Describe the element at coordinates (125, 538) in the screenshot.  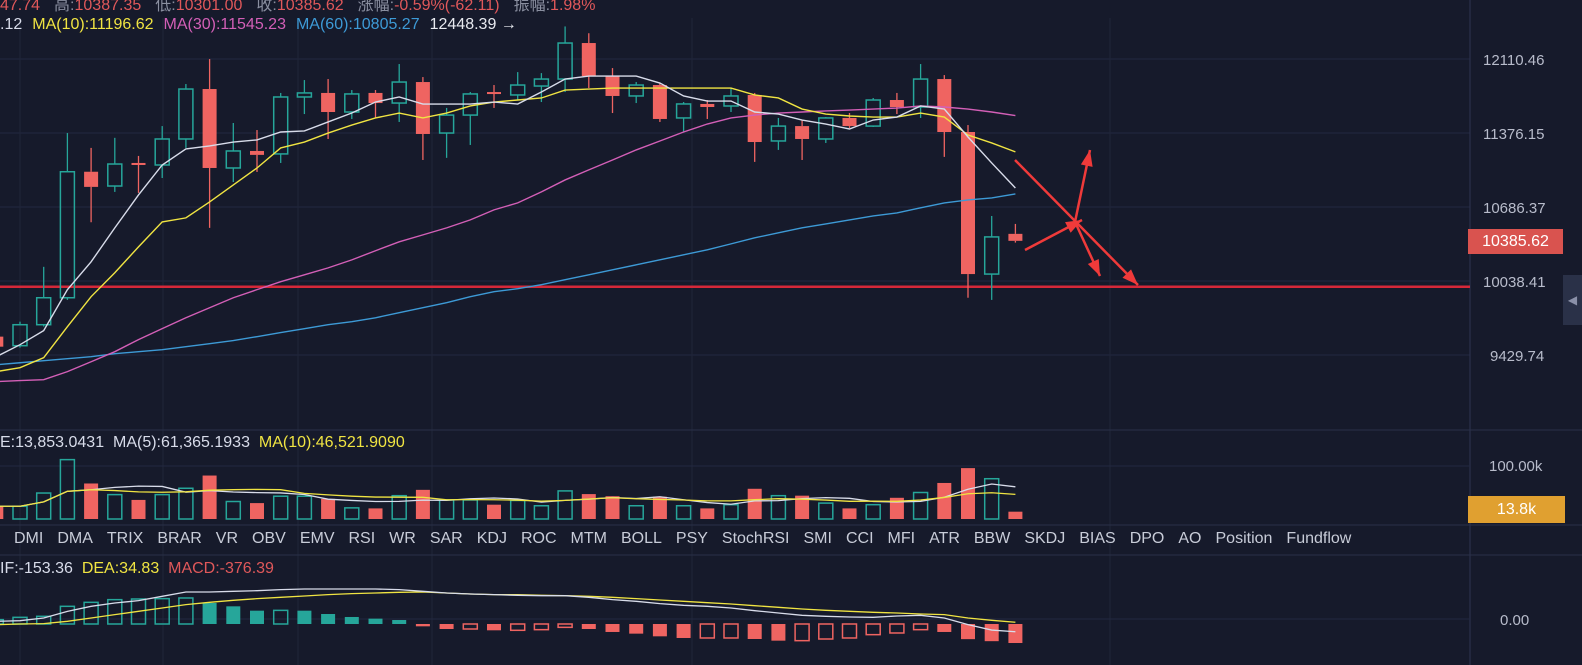
I see `tab-trix: TRIX` at that location.